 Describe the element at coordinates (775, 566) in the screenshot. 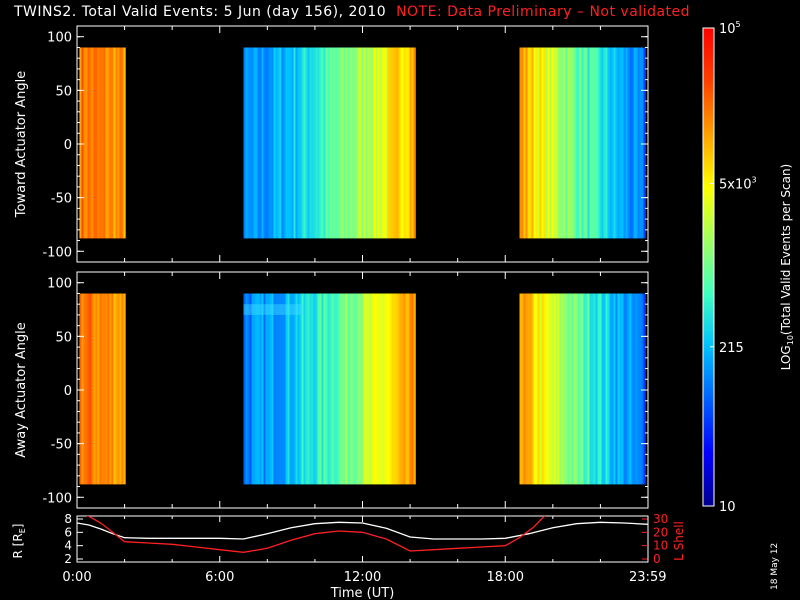

I see `date-stamp: 18 May 12` at that location.